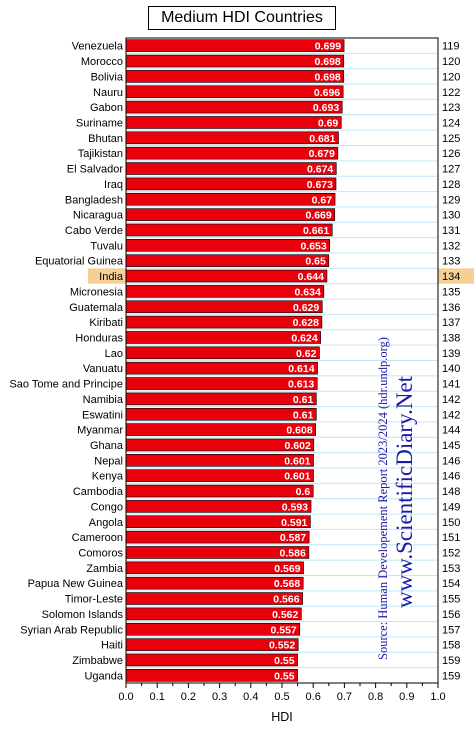 The image size is (474, 732). What do you see at coordinates (96, 308) in the screenshot?
I see `category-label: Guatemala` at bounding box center [96, 308].